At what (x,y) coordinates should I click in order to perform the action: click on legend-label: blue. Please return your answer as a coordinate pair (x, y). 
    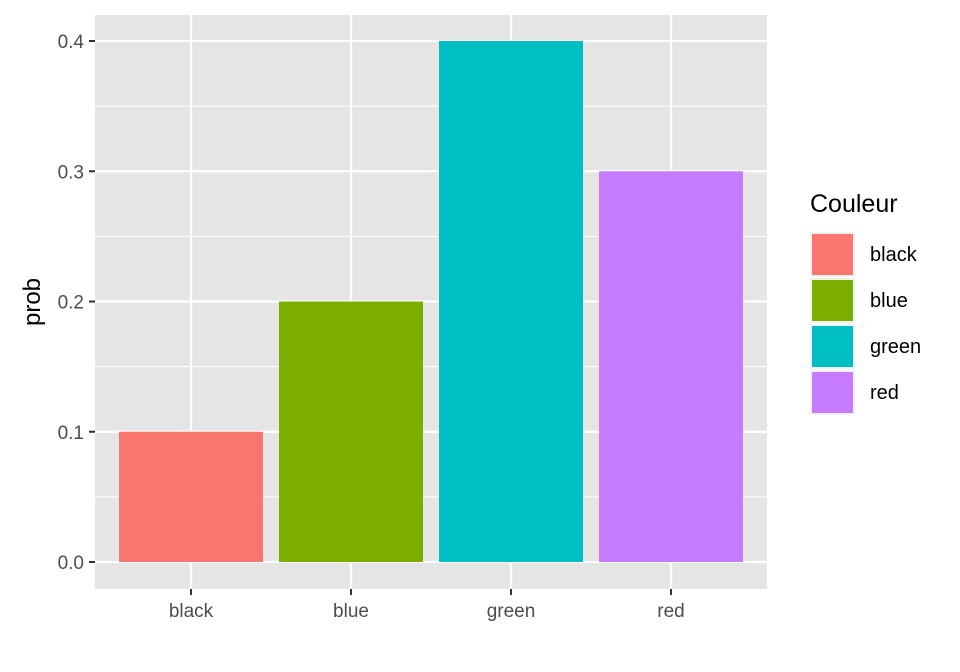
    Looking at the image, I should click on (889, 301).